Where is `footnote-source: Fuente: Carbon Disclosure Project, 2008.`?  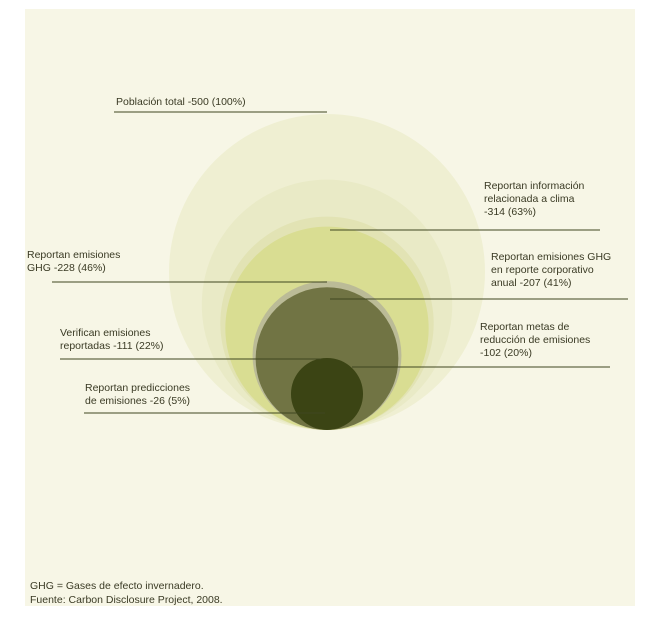
footnote-source: Fuente: Carbon Disclosure Project, 2008. is located at coordinates (126, 600).